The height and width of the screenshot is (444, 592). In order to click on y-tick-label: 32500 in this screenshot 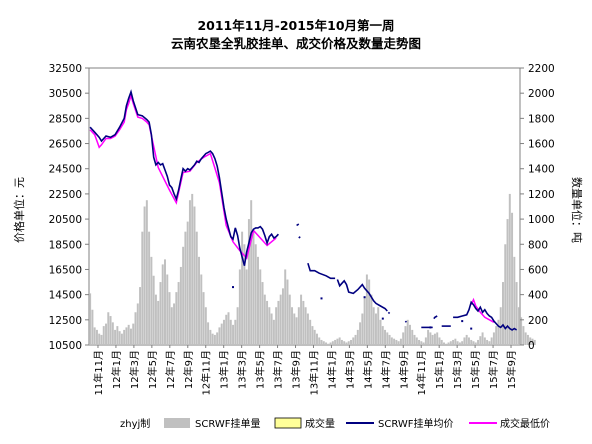, I will do `click(65, 69)`.